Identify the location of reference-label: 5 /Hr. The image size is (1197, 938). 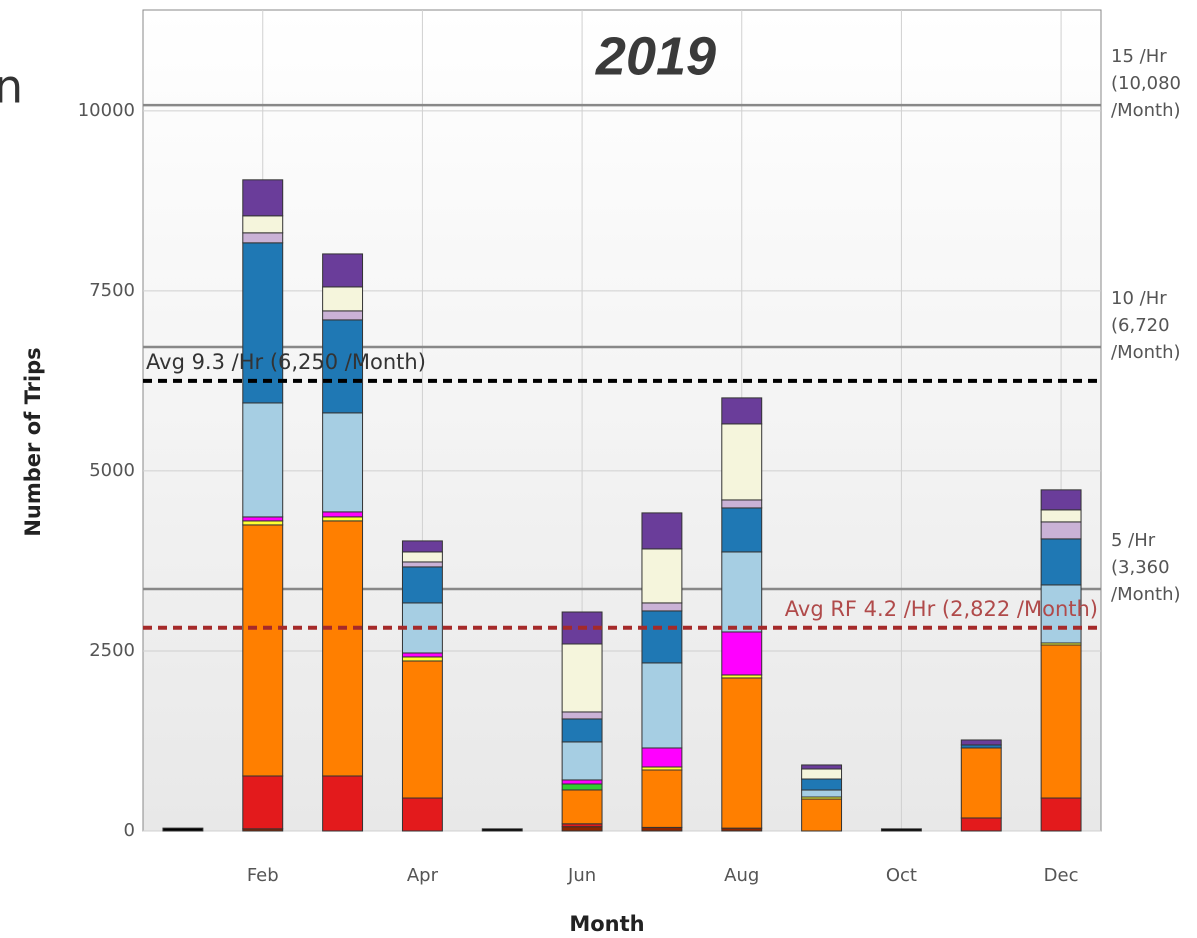
(1133, 540).